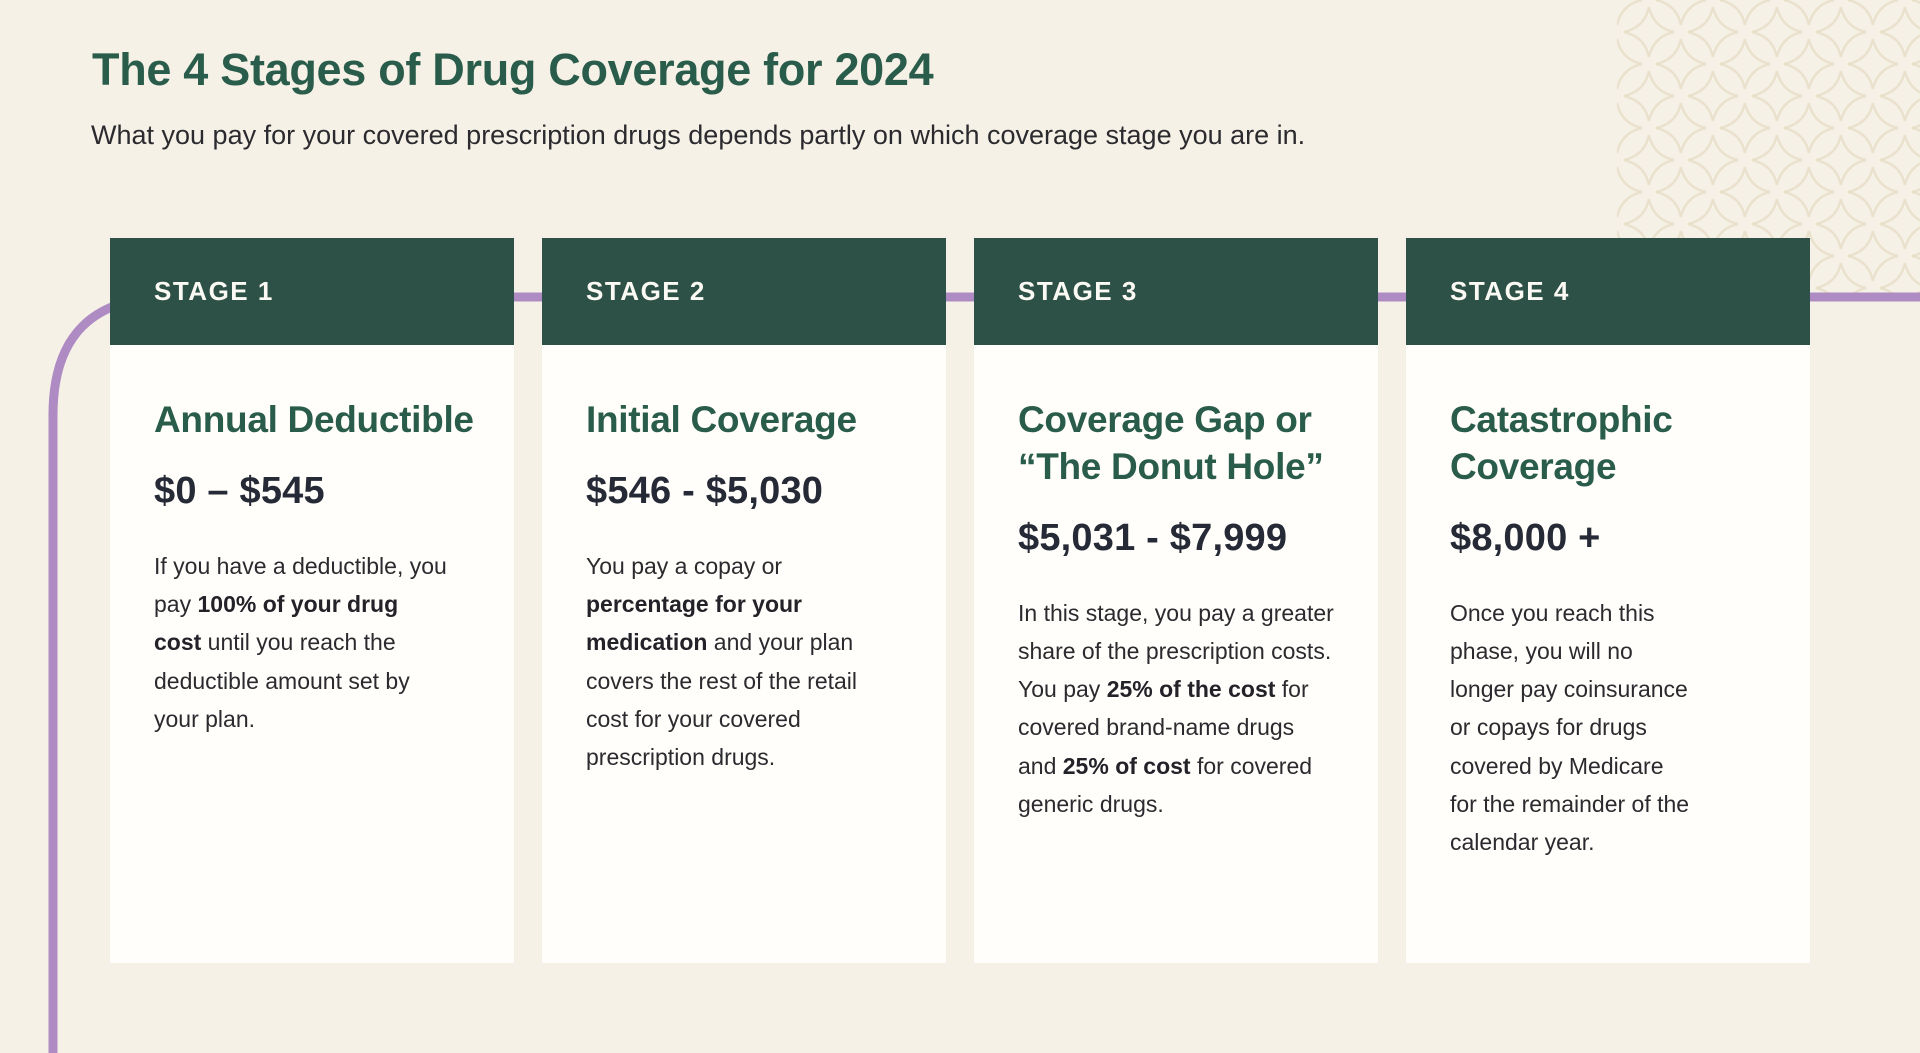 The width and height of the screenshot is (1920, 1053). What do you see at coordinates (1608, 291) in the screenshot?
I see `stage-header: STAGE 4` at bounding box center [1608, 291].